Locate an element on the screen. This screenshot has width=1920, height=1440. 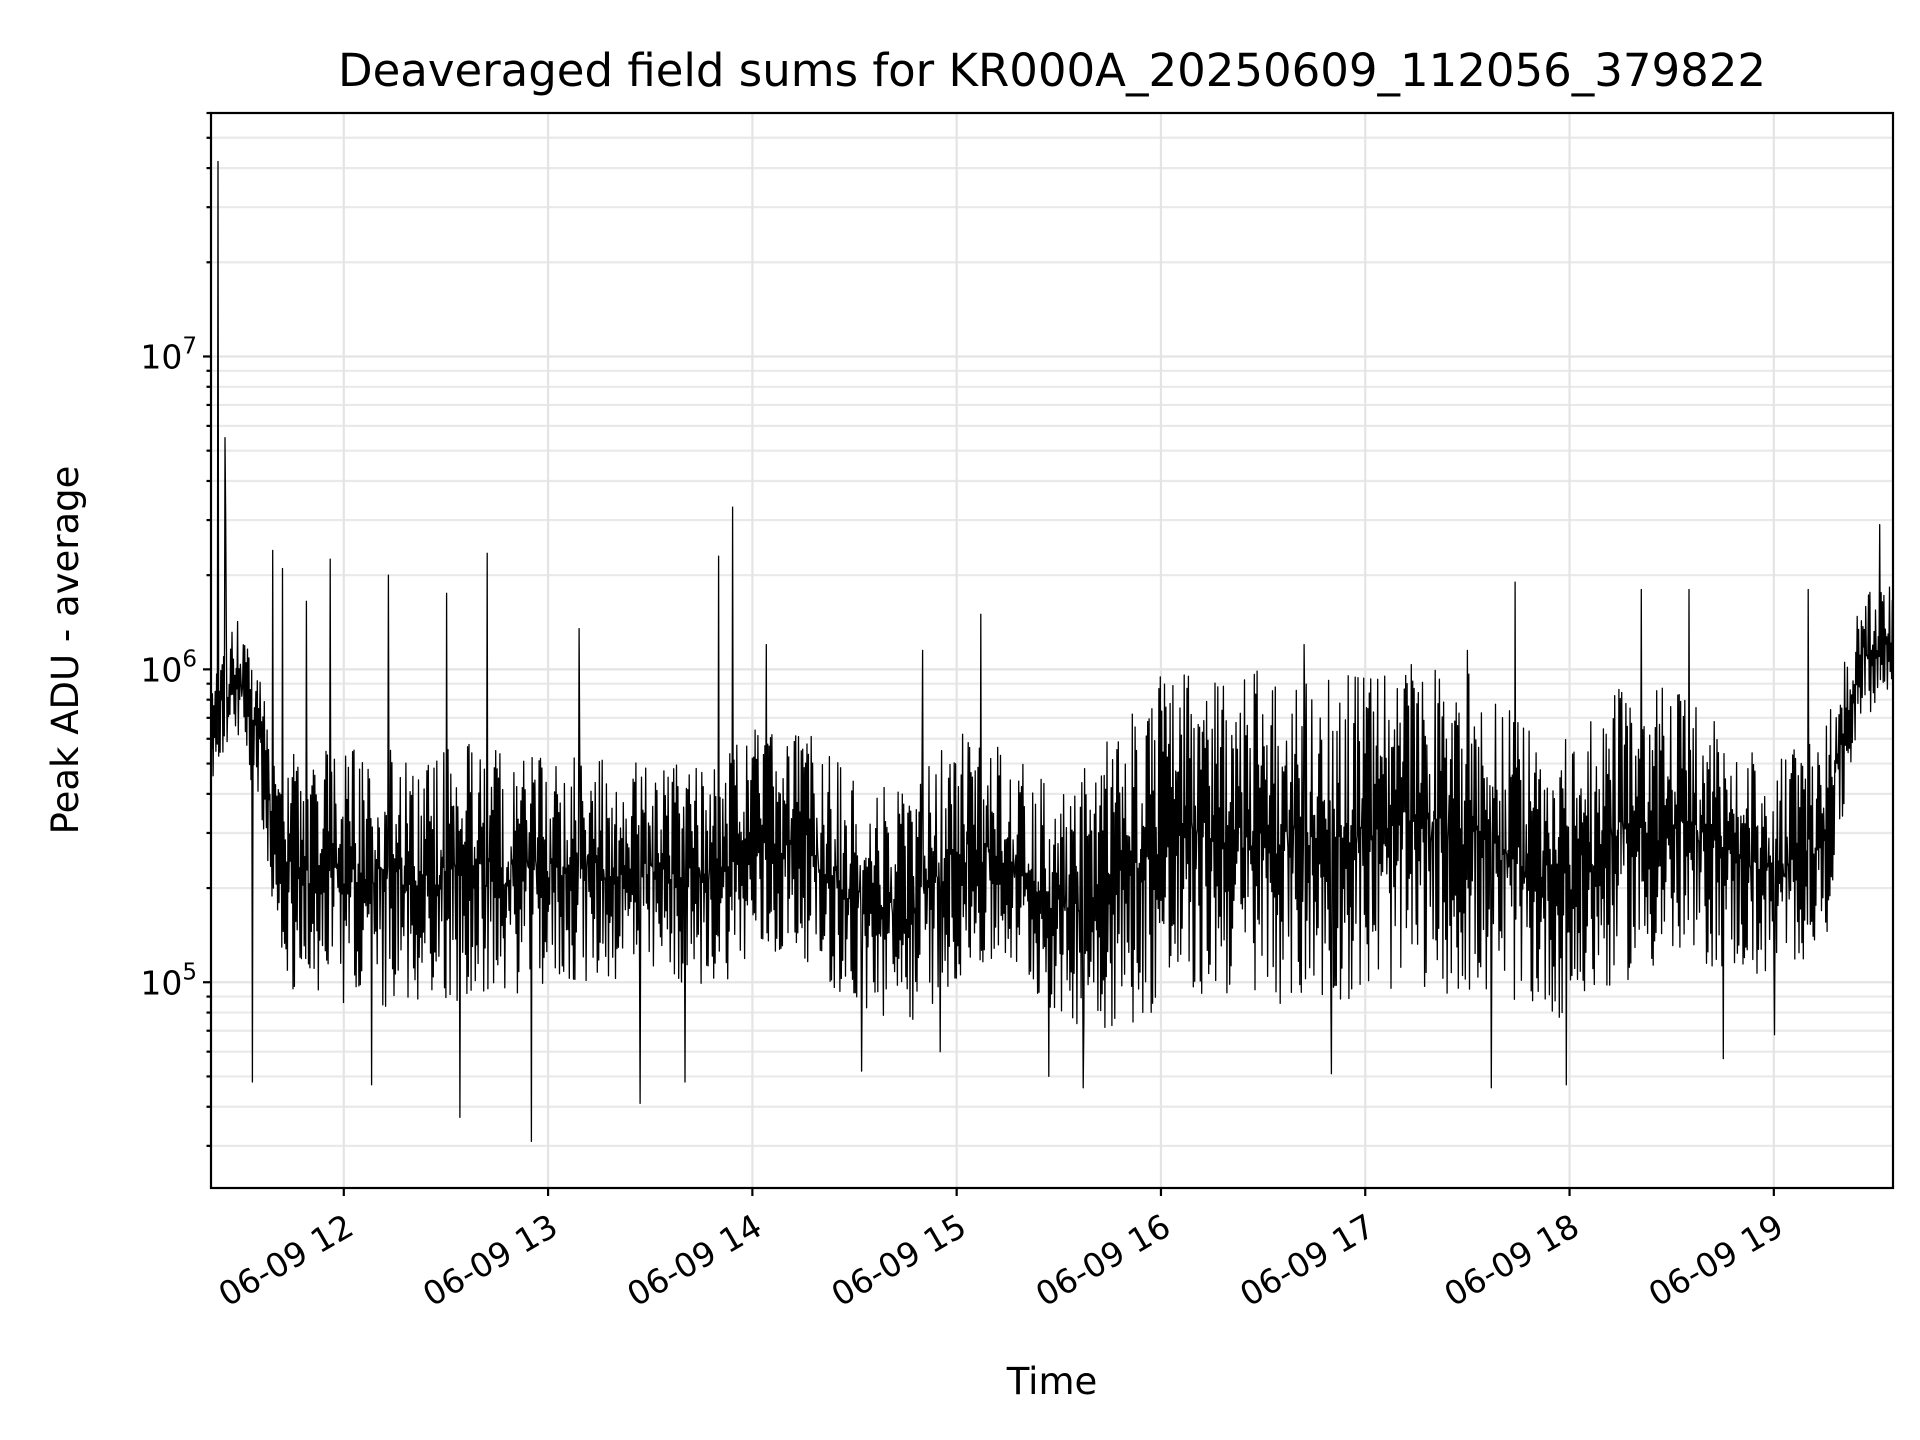
x-axis-label: Time is located at coordinates (1052, 1381).